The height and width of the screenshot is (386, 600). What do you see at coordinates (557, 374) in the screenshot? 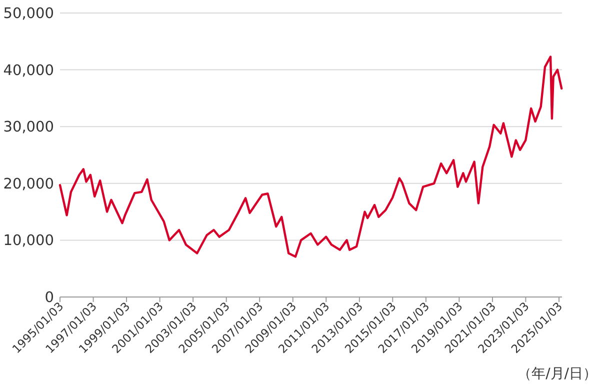
I see `x-axis-title: （年/月/日）` at bounding box center [557, 374].